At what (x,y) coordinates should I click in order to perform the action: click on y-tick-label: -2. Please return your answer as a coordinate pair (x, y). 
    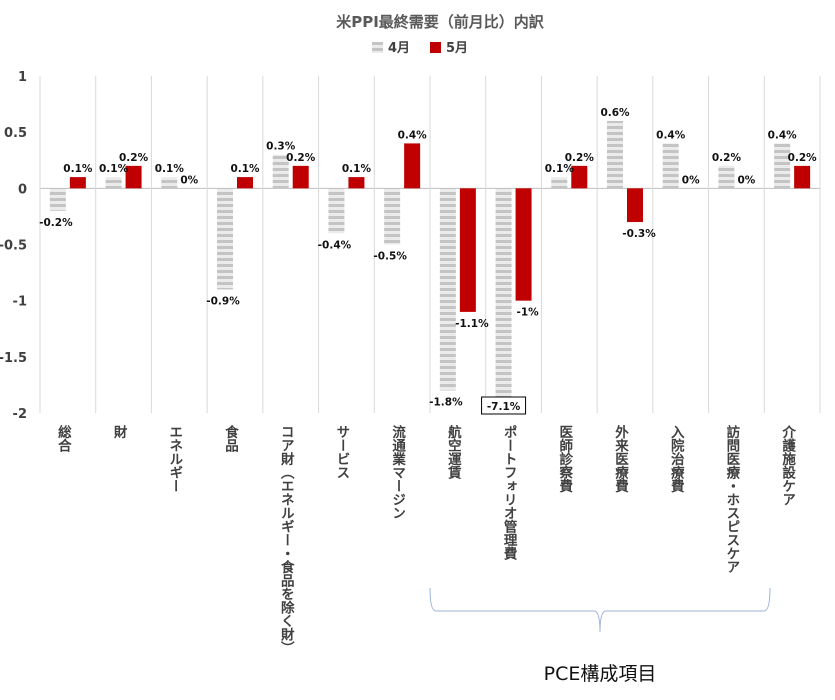
    Looking at the image, I should click on (20, 414).